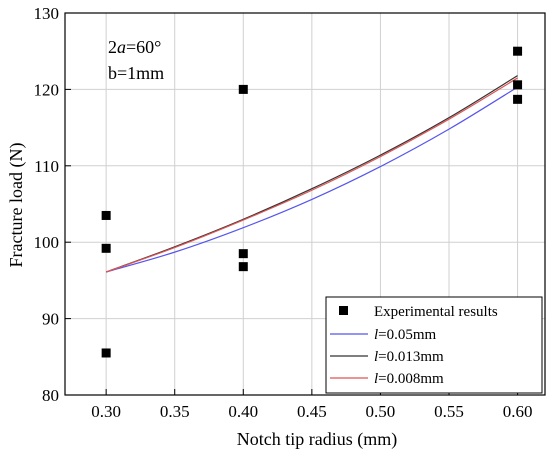  What do you see at coordinates (47, 242) in the screenshot?
I see `y-tick-label: 100` at bounding box center [47, 242].